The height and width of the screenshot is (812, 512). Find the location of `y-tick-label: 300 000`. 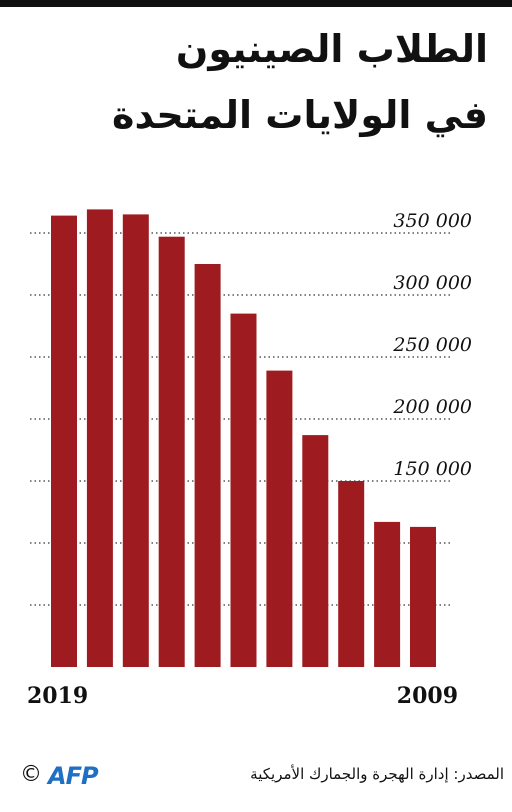

y-tick-label: 300 000 is located at coordinates (432, 283).